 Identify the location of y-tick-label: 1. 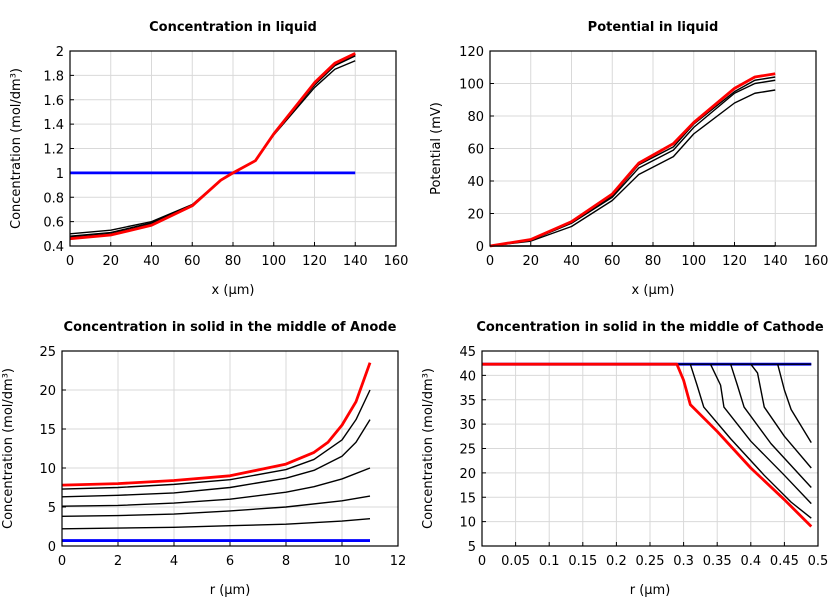
(60, 174).